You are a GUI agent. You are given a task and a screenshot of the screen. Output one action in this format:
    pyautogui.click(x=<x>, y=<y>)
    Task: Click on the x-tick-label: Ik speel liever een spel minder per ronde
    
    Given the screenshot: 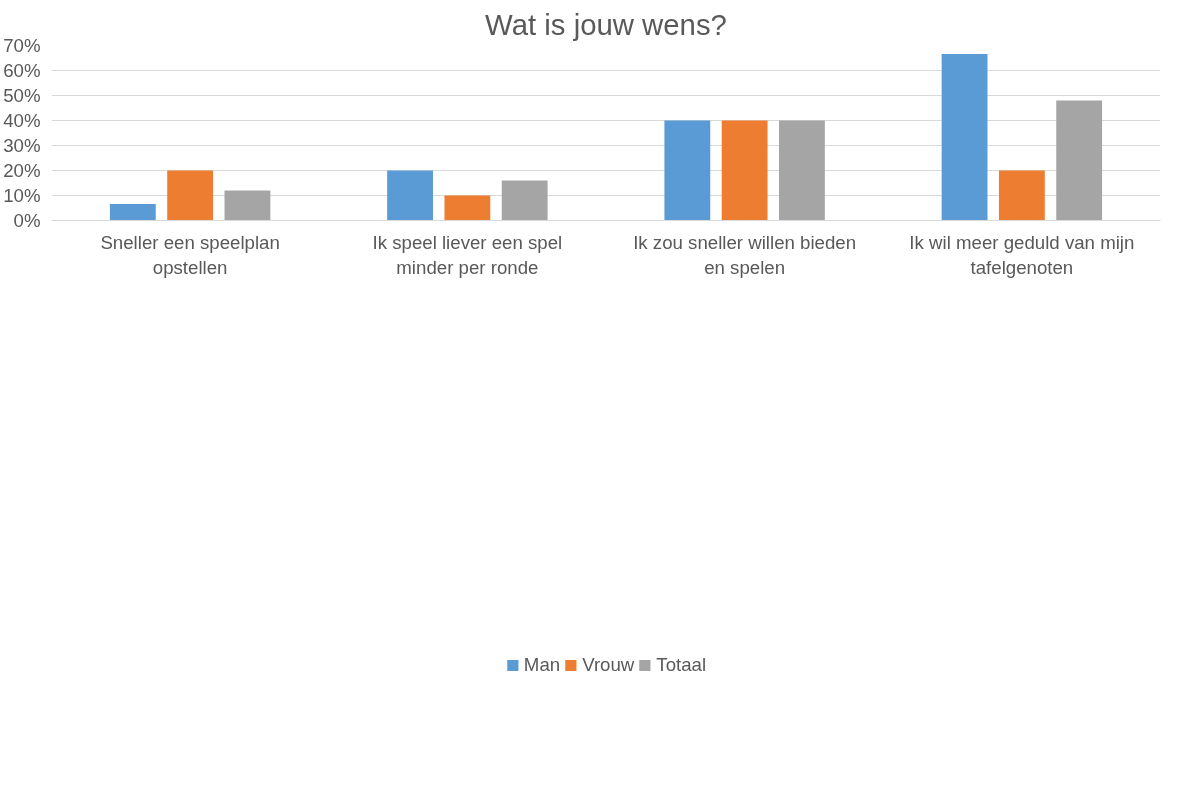 What is the action you would take?
    pyautogui.click(x=467, y=254)
    